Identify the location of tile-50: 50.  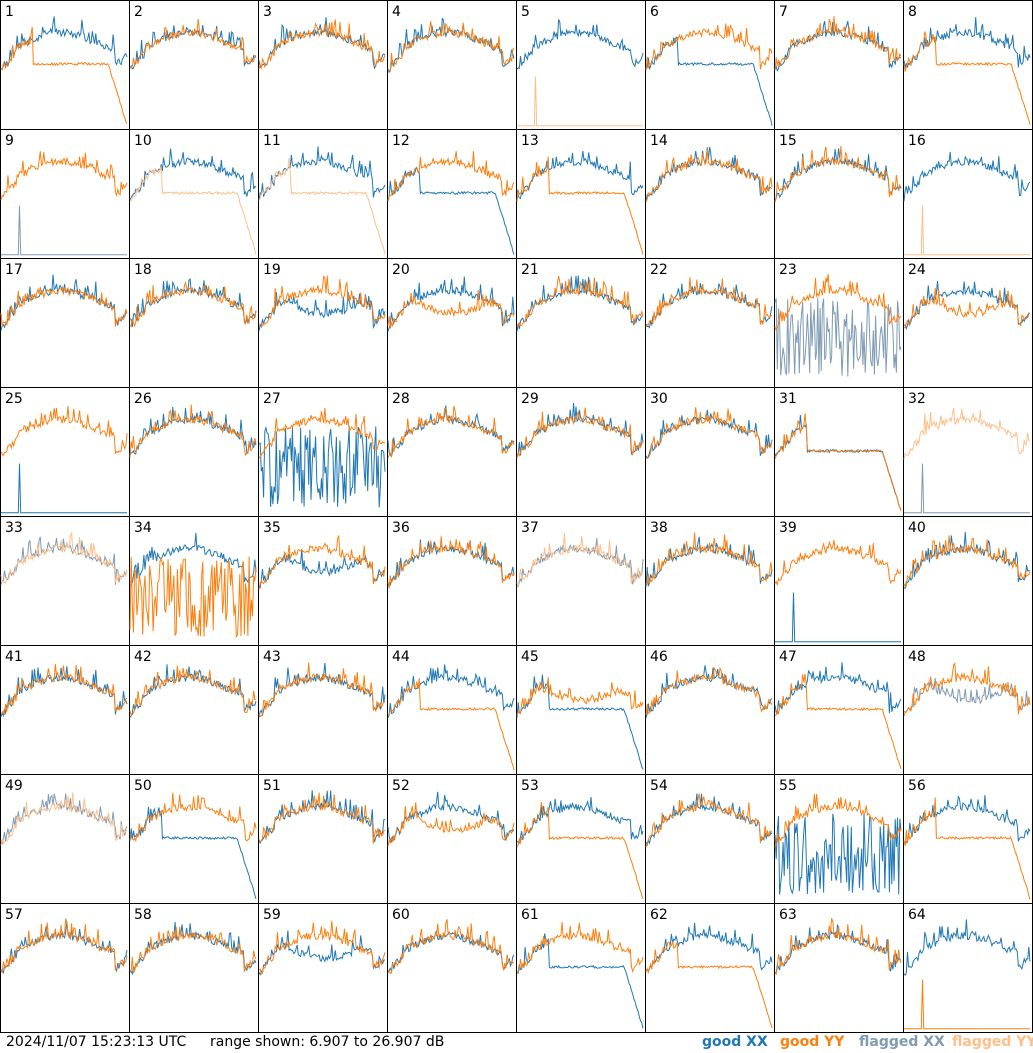
(194, 839).